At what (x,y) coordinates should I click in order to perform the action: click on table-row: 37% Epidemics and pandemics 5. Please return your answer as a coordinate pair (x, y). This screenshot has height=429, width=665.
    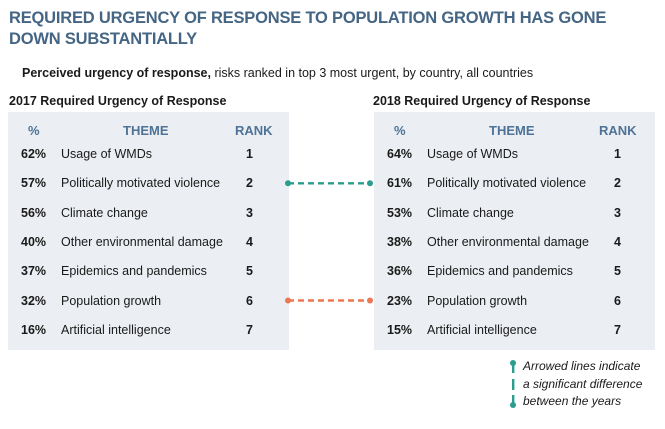
    Looking at the image, I should click on (148, 271).